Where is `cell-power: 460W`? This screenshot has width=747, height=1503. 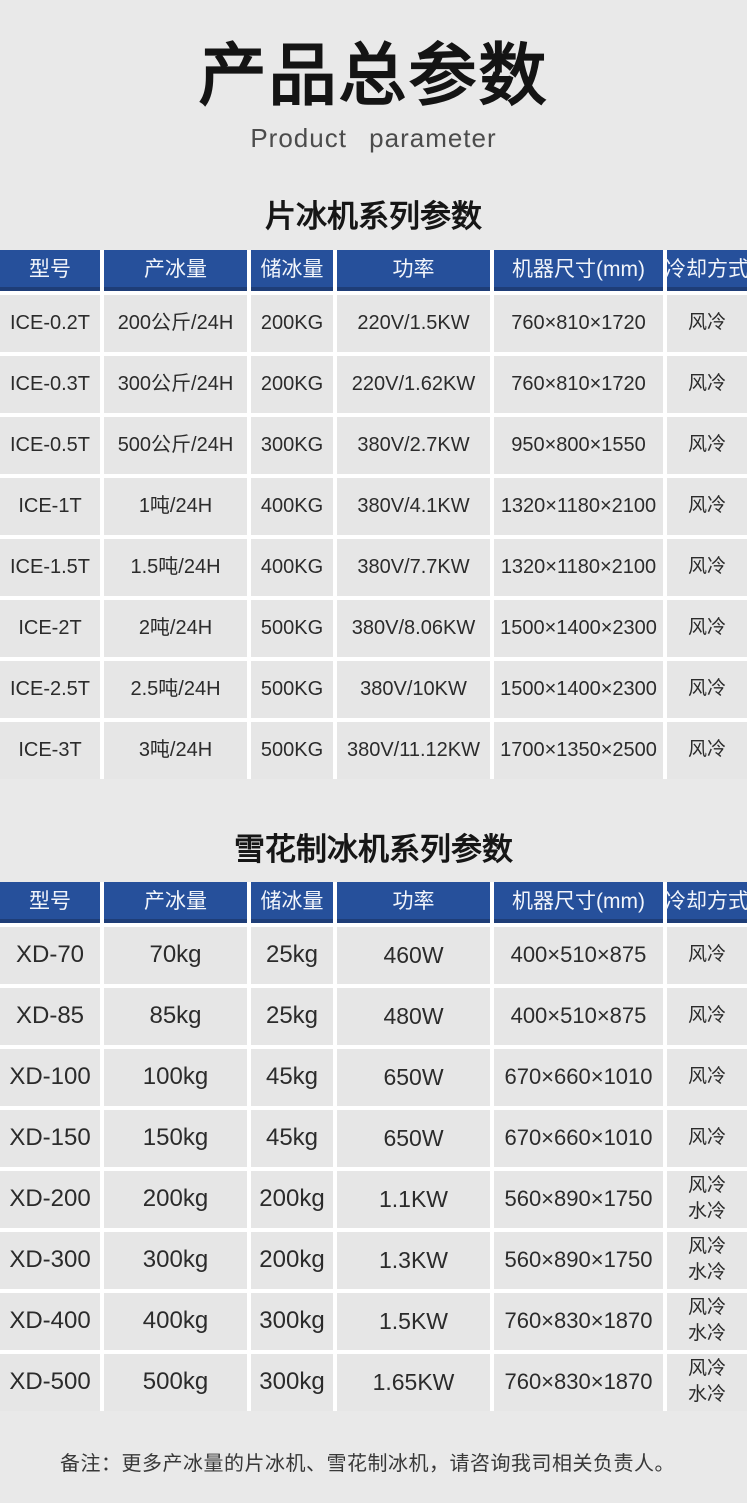
cell-power: 460W is located at coordinates (413, 955).